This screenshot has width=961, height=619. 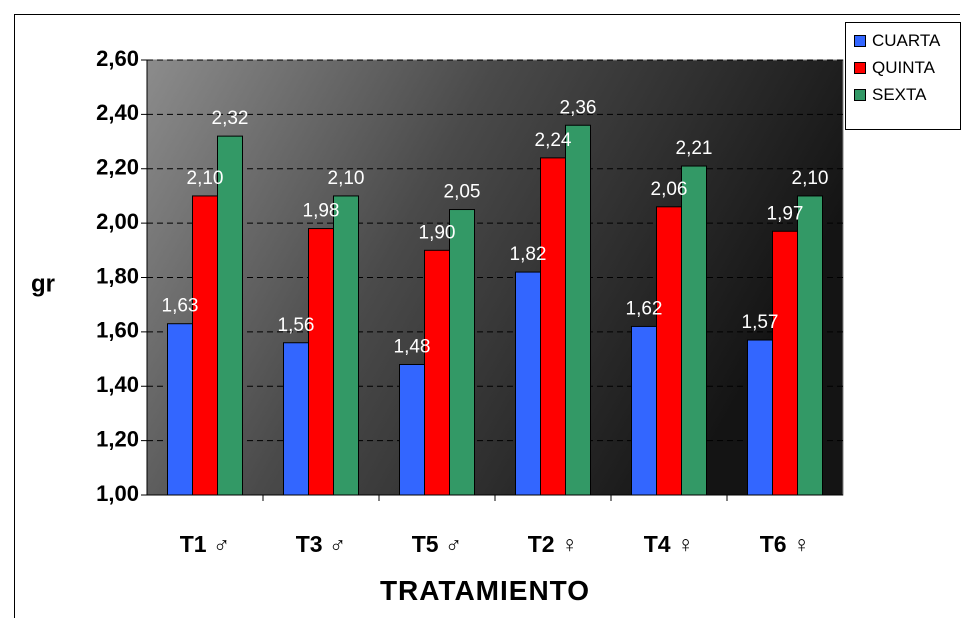 I want to click on y-tick-label: 1,60, so click(x=117, y=330).